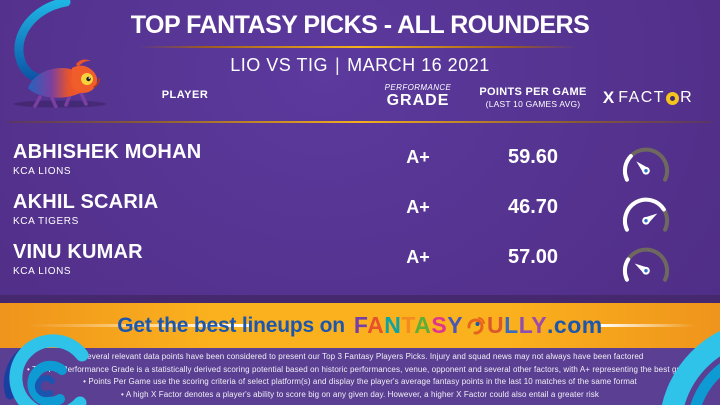 The image size is (720, 405). What do you see at coordinates (360, 213) in the screenshot?
I see `player-row: AKHIL SCARIA KCA TIGERS A+ 46.70` at bounding box center [360, 213].